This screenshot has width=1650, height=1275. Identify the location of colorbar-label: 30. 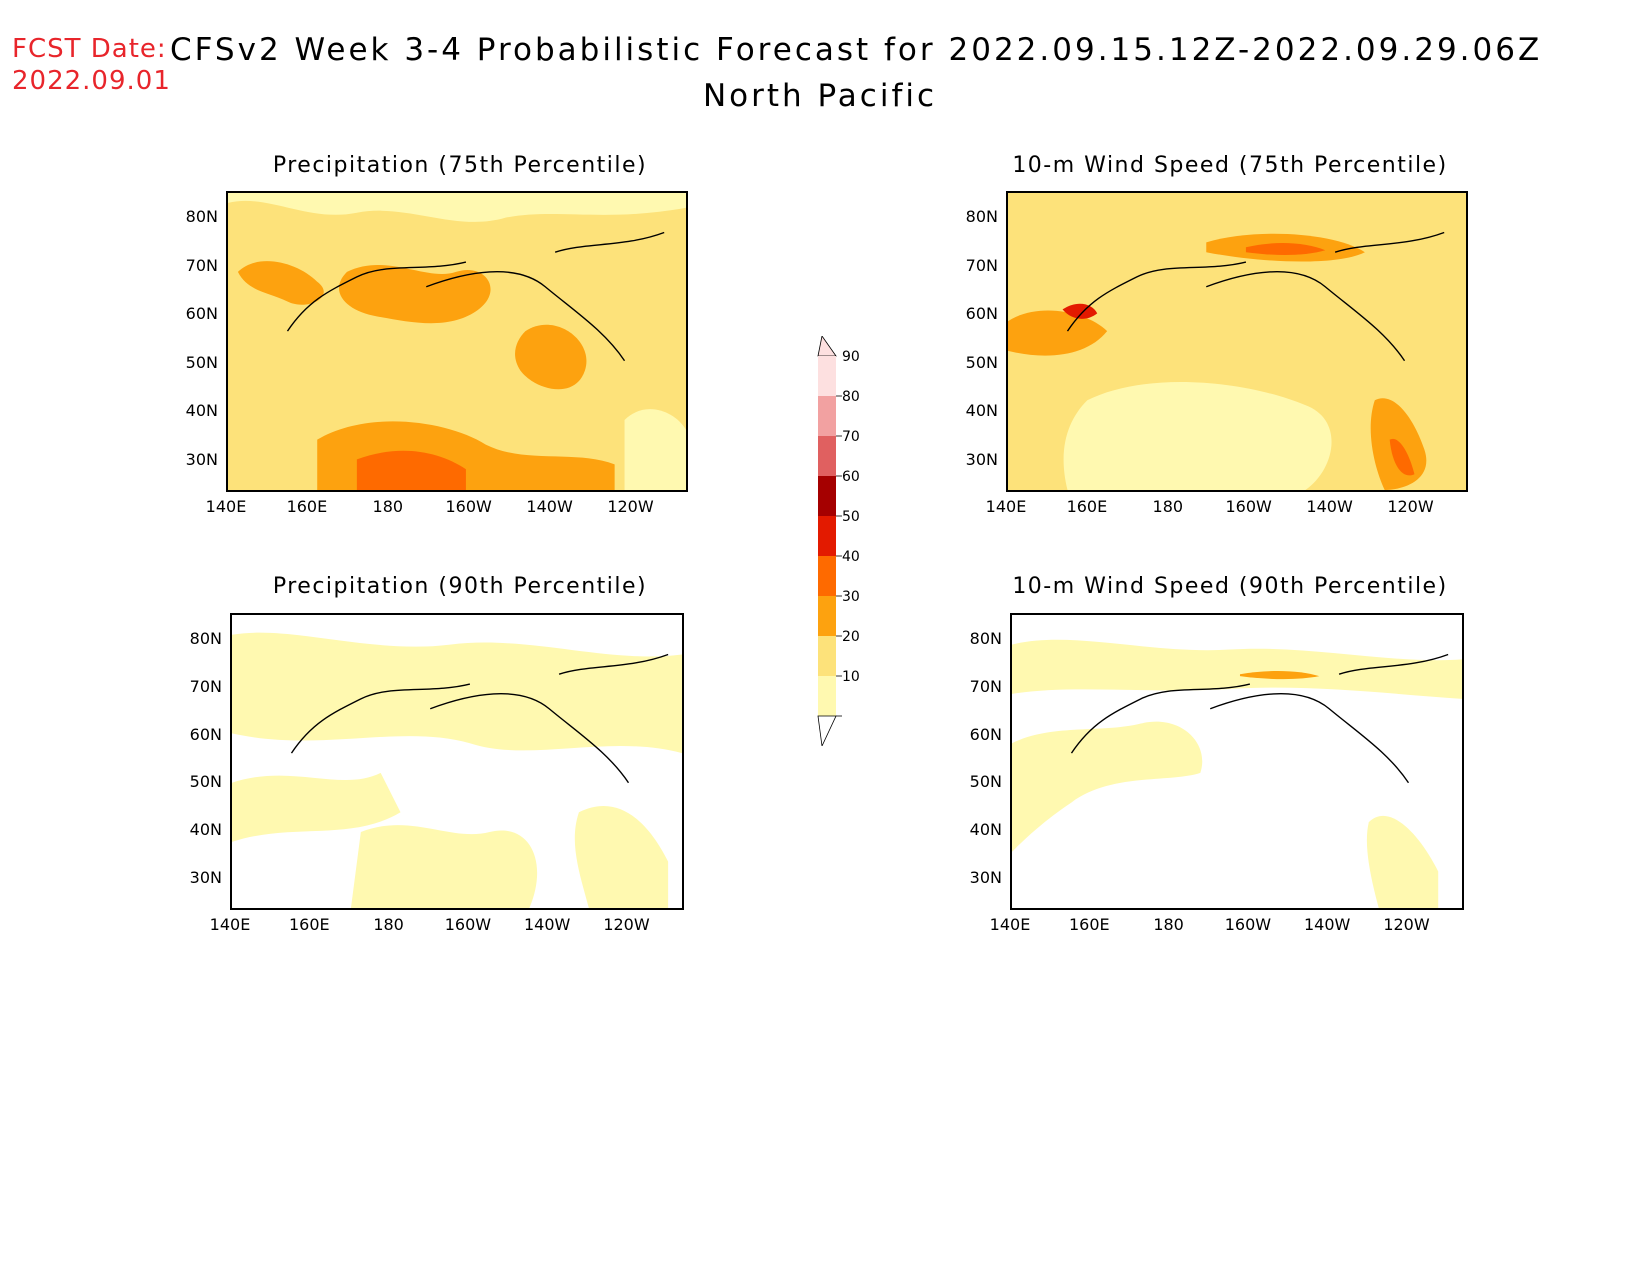
(851, 597).